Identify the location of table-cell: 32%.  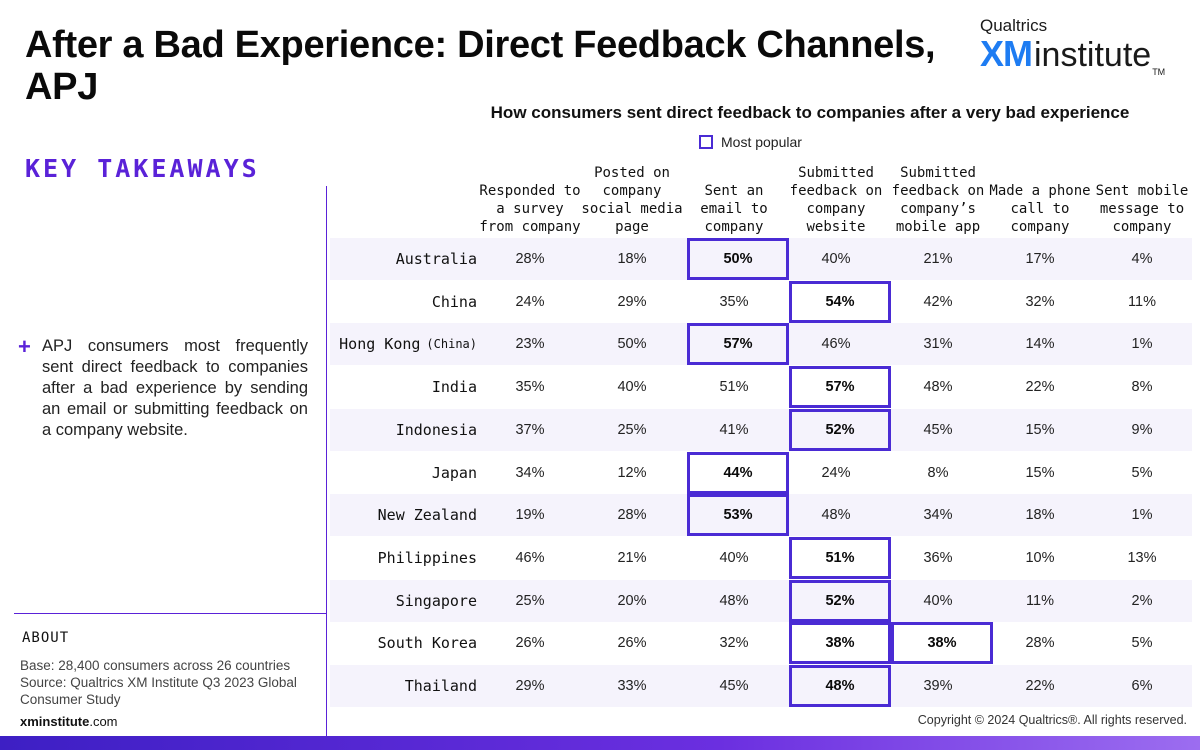
(1040, 301).